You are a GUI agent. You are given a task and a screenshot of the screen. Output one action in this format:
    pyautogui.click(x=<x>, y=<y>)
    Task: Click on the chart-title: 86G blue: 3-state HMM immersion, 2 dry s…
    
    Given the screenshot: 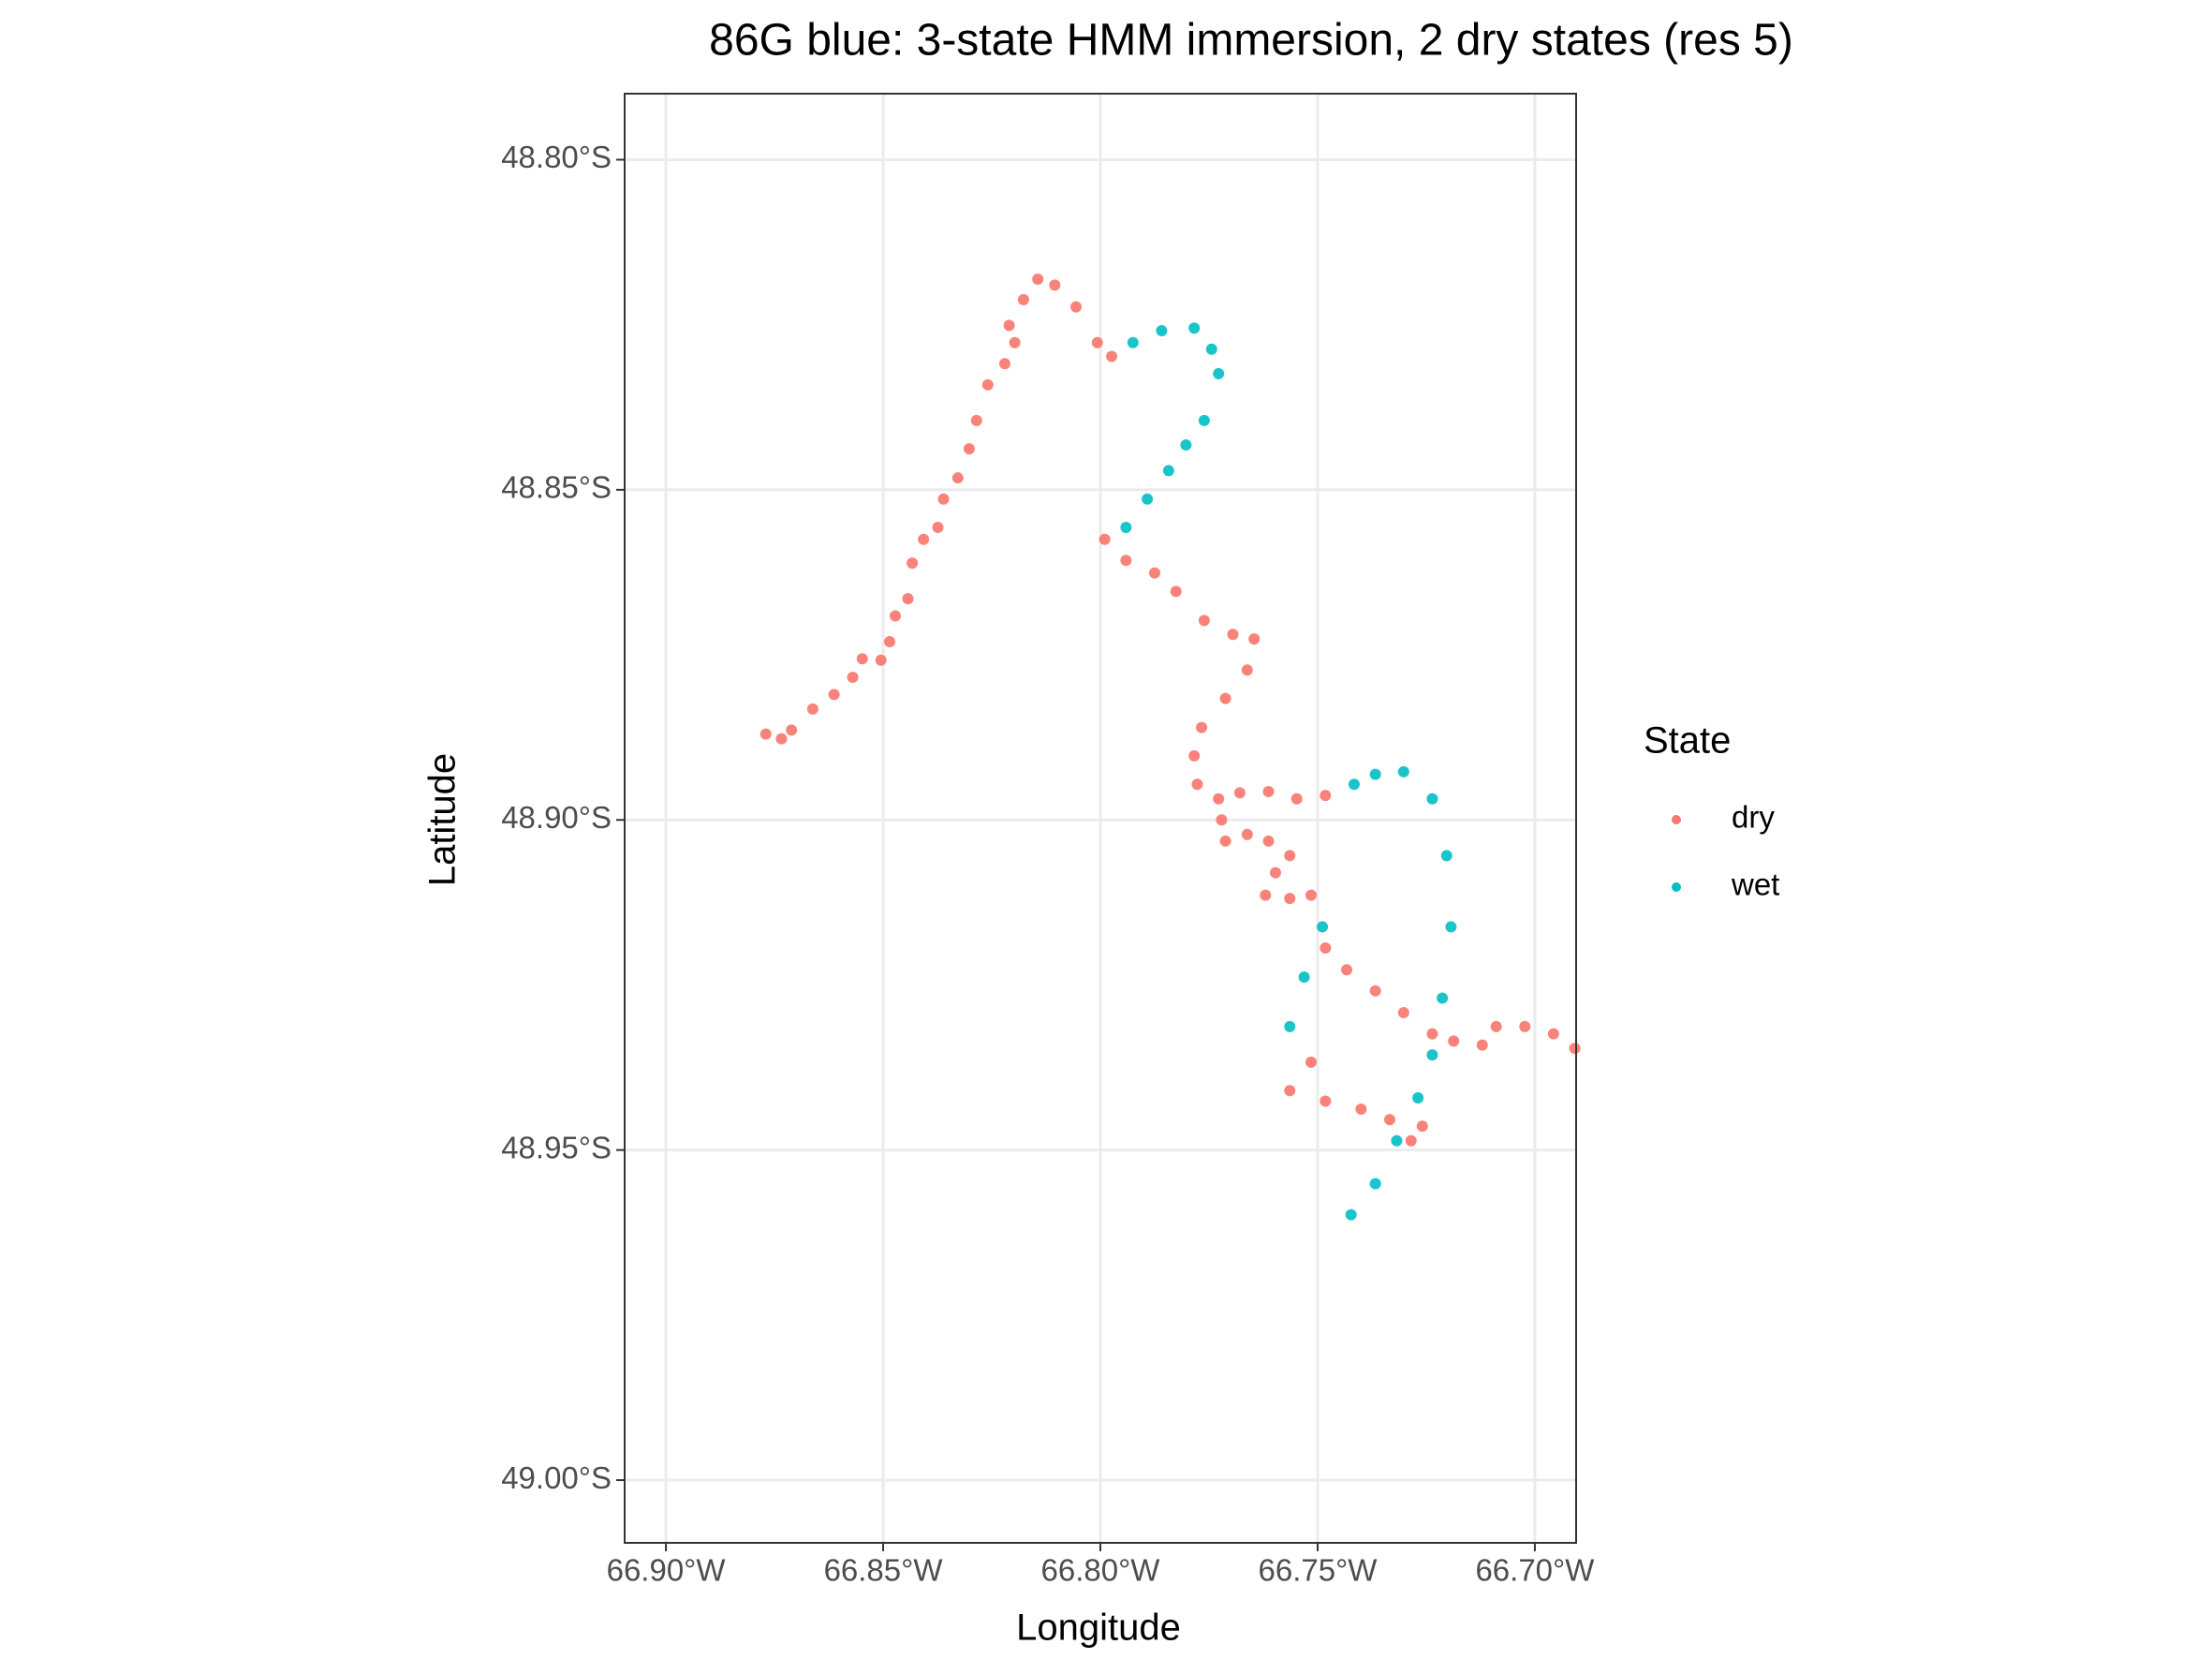 What is the action you would take?
    pyautogui.click(x=1251, y=41)
    